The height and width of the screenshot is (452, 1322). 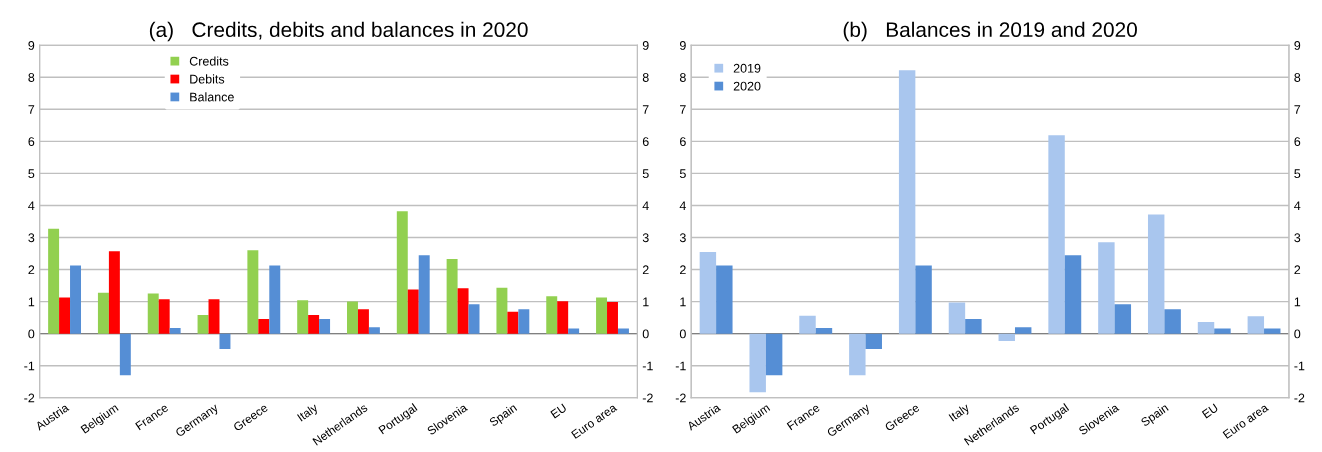 I want to click on y-tick-label: 1, so click(x=31, y=302).